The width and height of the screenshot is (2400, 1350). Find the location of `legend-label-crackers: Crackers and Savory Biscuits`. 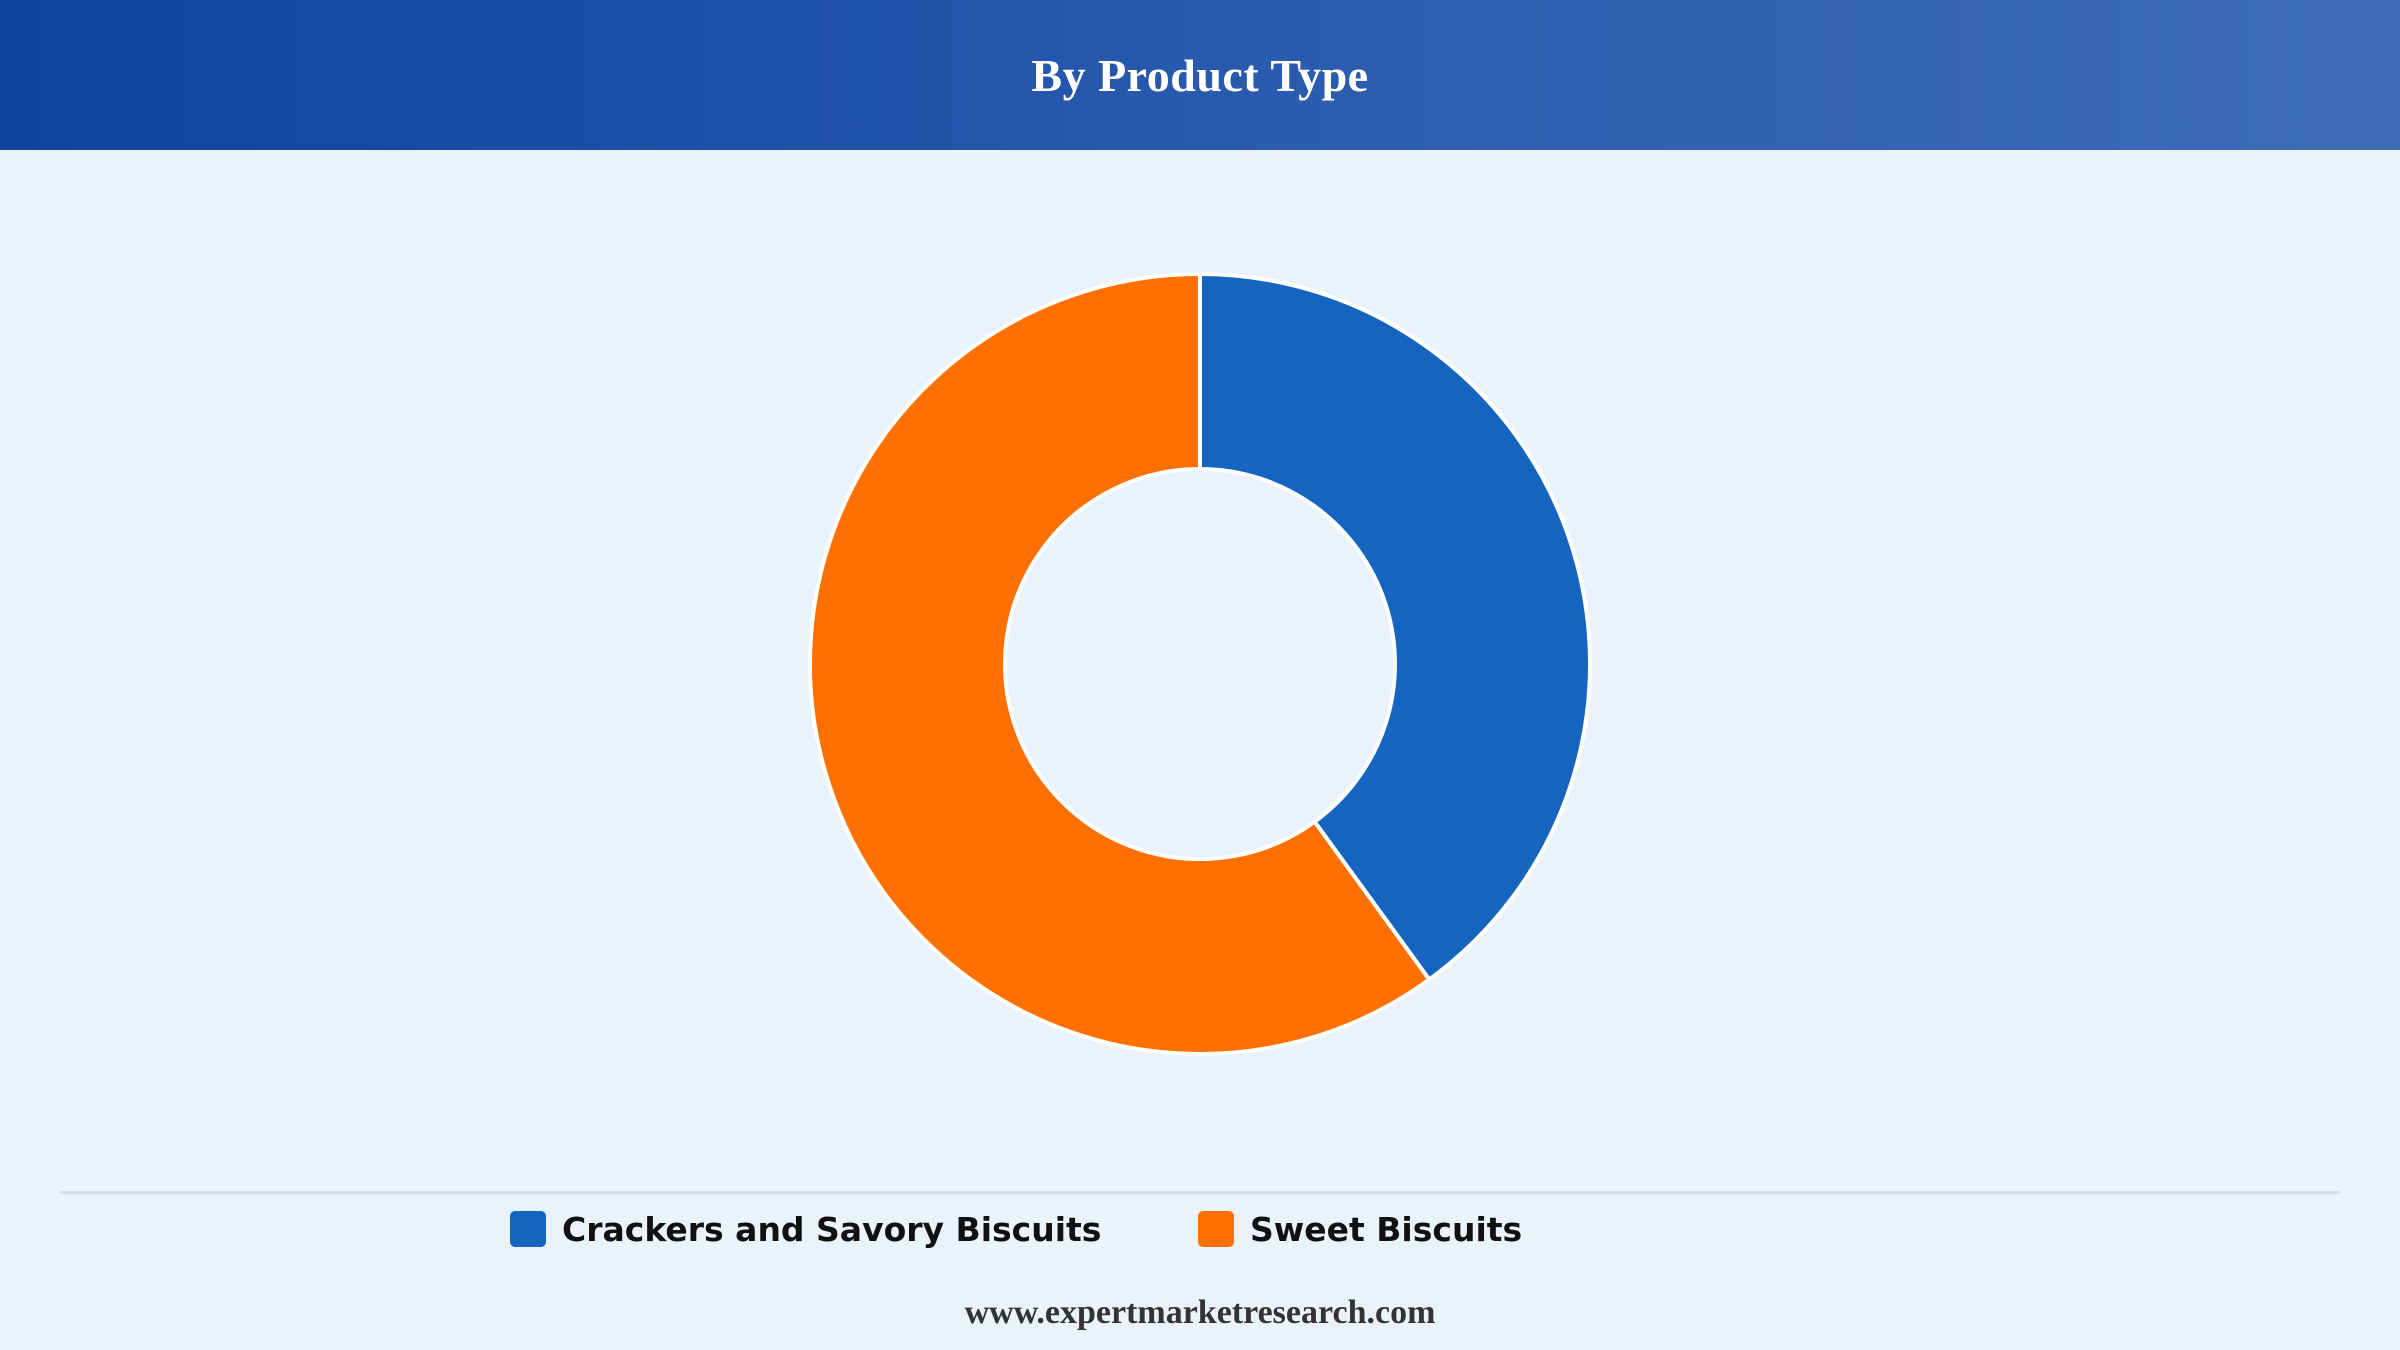

legend-label-crackers: Crackers and Savory Biscuits is located at coordinates (832, 1229).